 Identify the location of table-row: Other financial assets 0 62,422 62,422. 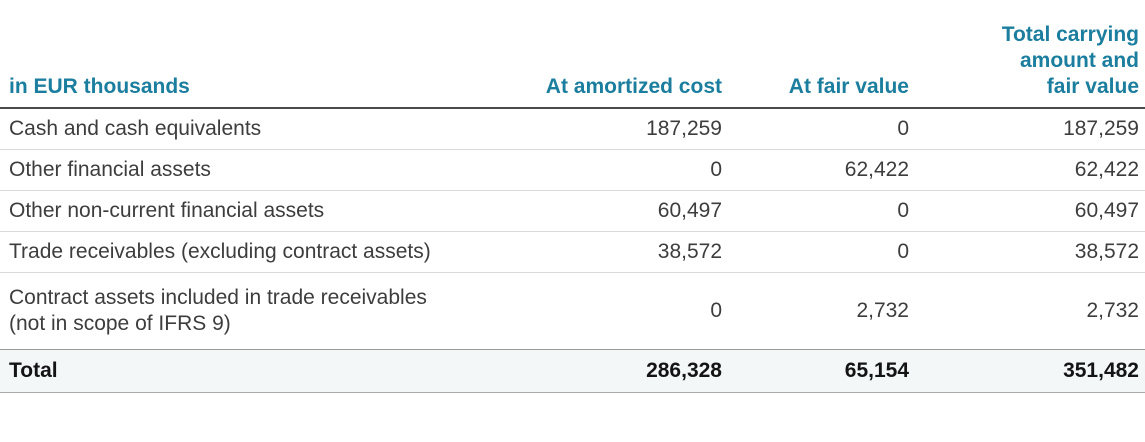
(572, 170).